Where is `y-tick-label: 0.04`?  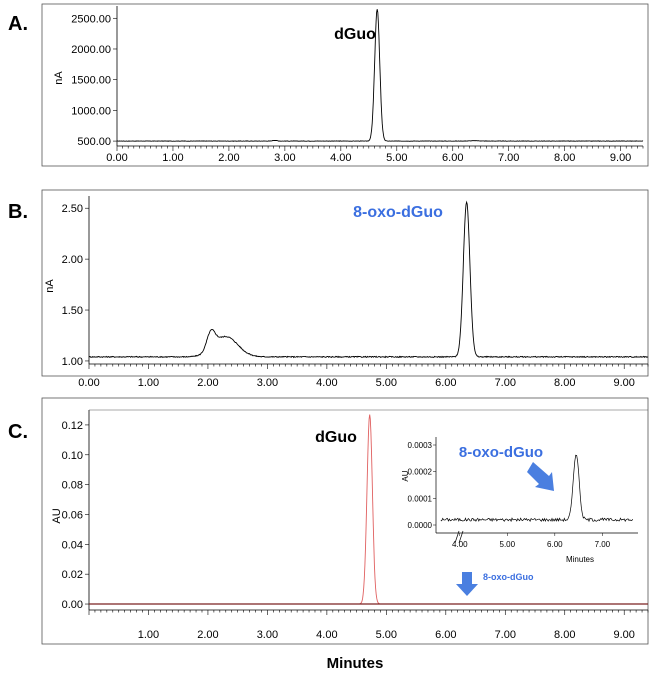 y-tick-label: 0.04 is located at coordinates (72, 545).